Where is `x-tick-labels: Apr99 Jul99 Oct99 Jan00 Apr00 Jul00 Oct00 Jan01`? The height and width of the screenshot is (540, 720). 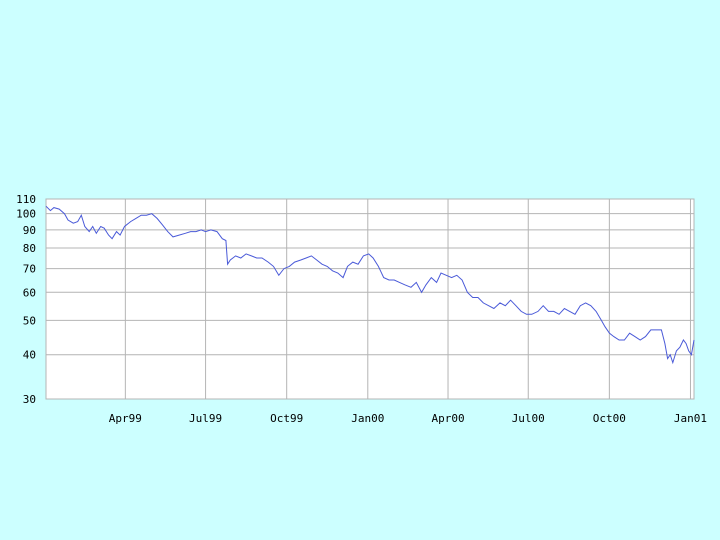 x-tick-labels: Apr99 Jul99 Oct99 Jan00 Apr00 Jul00 Oct00 Jan01 is located at coordinates (408, 418).